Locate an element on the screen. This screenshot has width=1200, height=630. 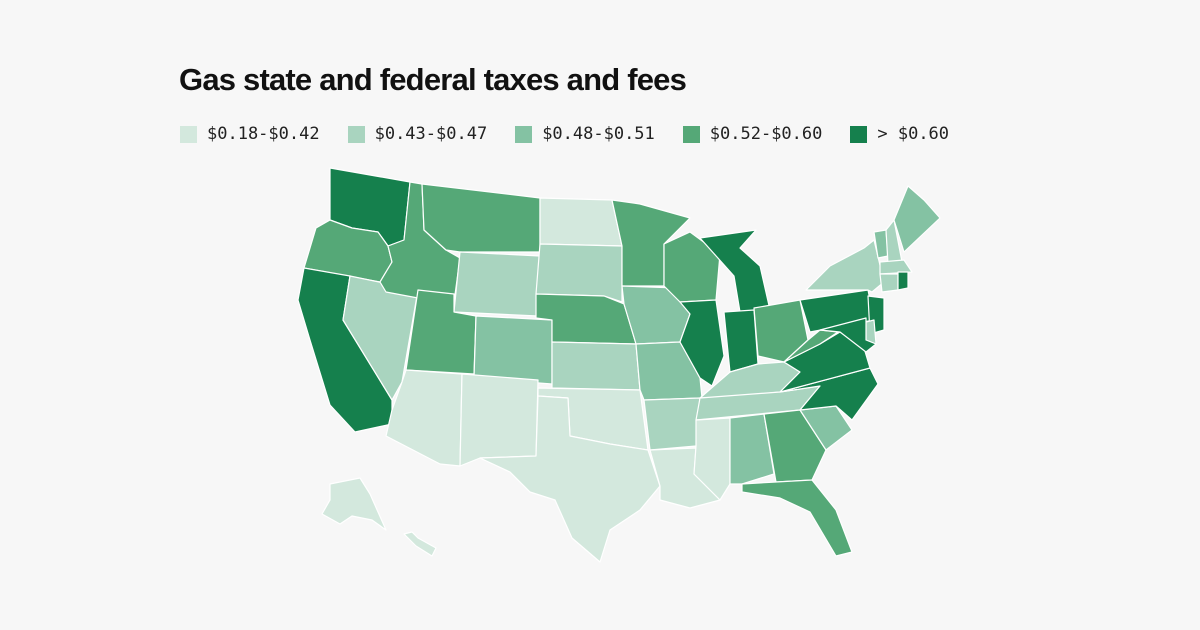
legend-item: $0.43-$0.47 is located at coordinates (417, 134).